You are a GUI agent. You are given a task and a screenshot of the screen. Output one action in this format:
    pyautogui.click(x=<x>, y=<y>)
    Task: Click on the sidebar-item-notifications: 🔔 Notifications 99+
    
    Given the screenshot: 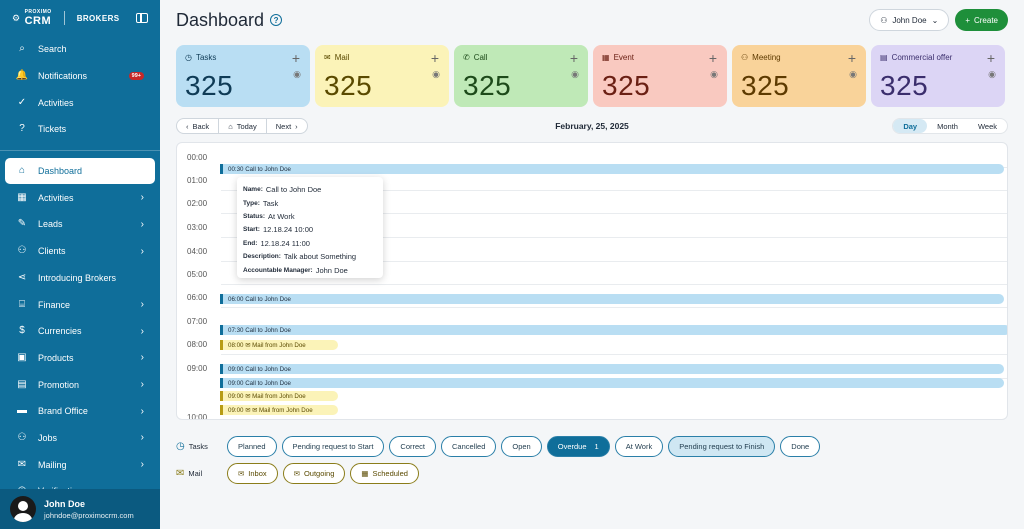 What is the action you would take?
    pyautogui.click(x=80, y=76)
    